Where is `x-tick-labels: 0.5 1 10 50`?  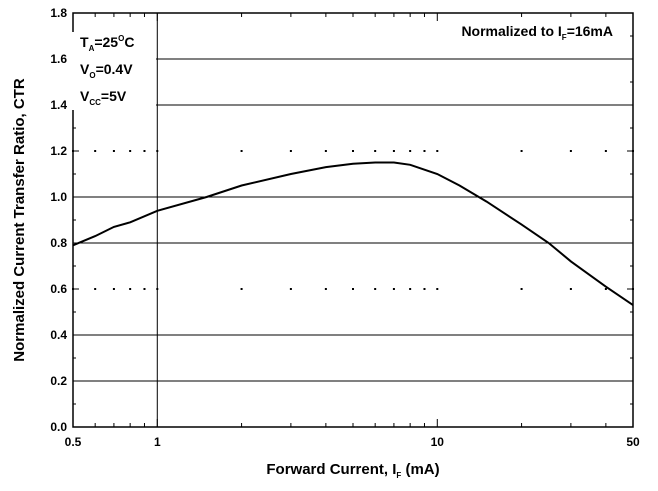 x-tick-labels: 0.5 1 10 50 is located at coordinates (352, 442).